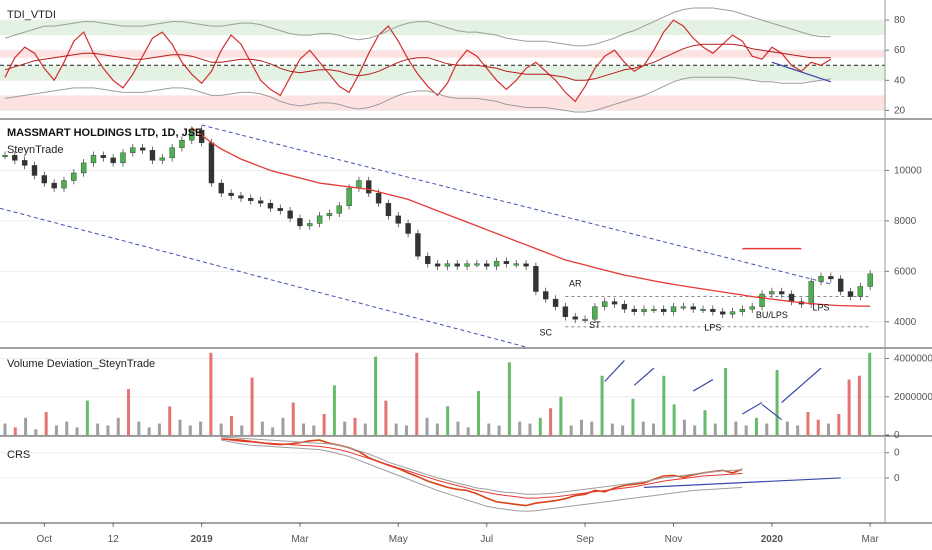  I want to click on x-tick-label: Sep, so click(585, 539).